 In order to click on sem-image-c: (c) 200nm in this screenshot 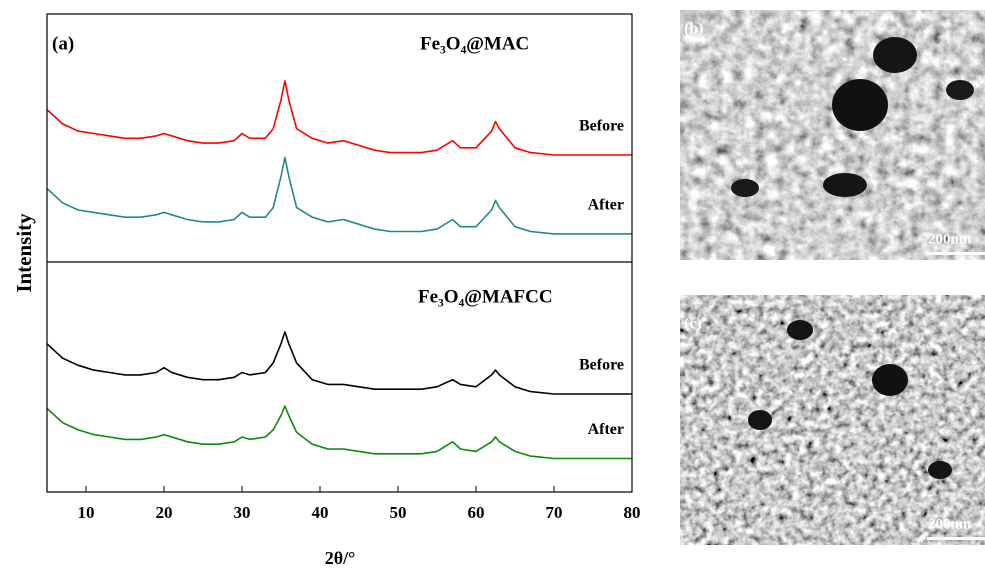, I will do `click(832, 420)`.